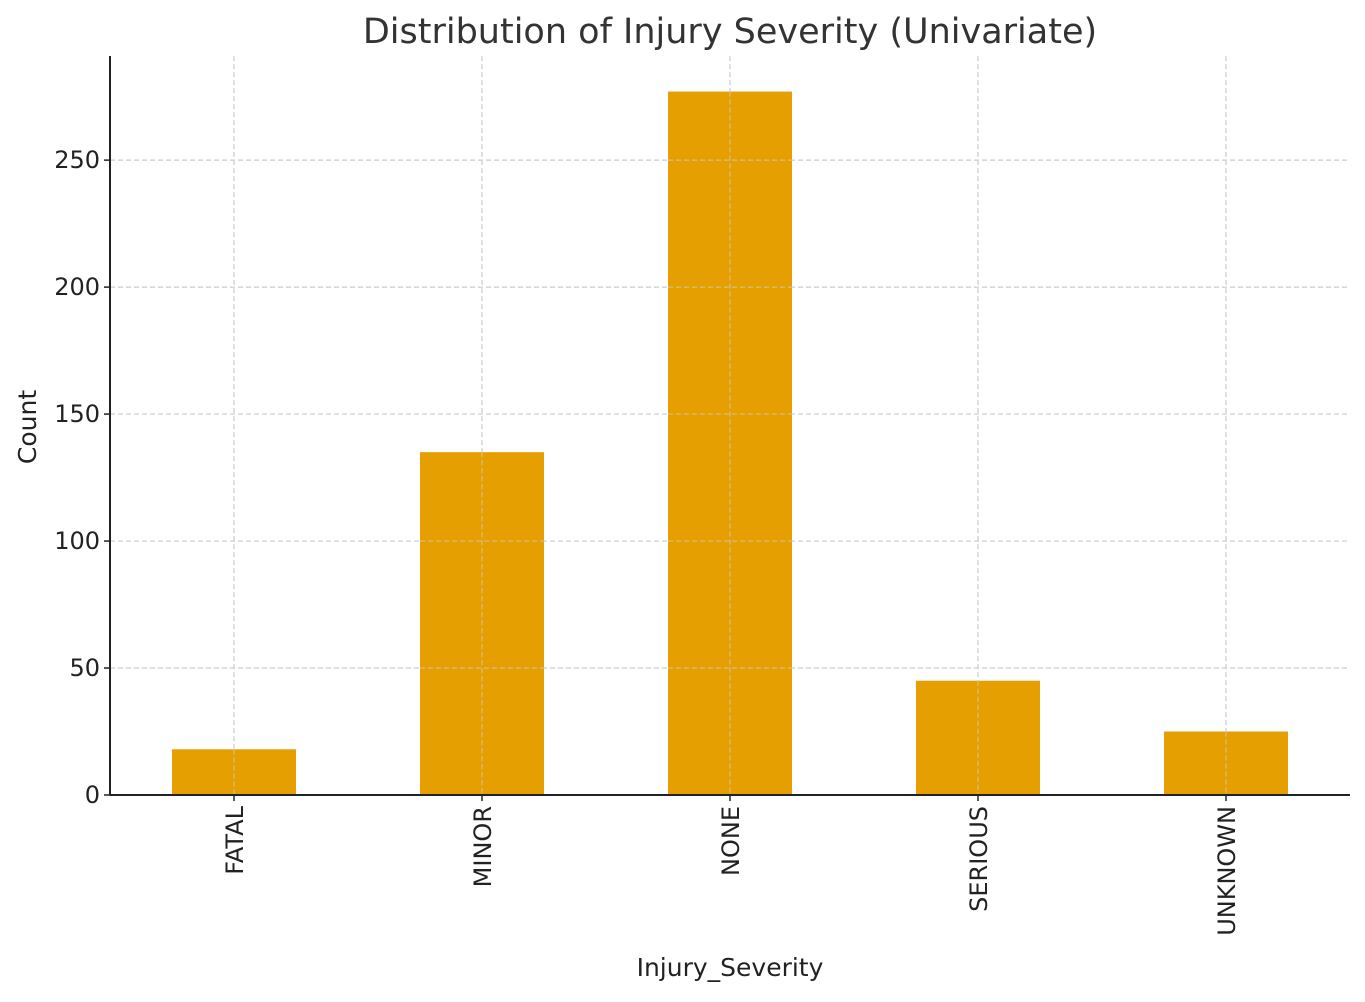  Describe the element at coordinates (731, 841) in the screenshot. I see `x-tick-label: NONE` at that location.